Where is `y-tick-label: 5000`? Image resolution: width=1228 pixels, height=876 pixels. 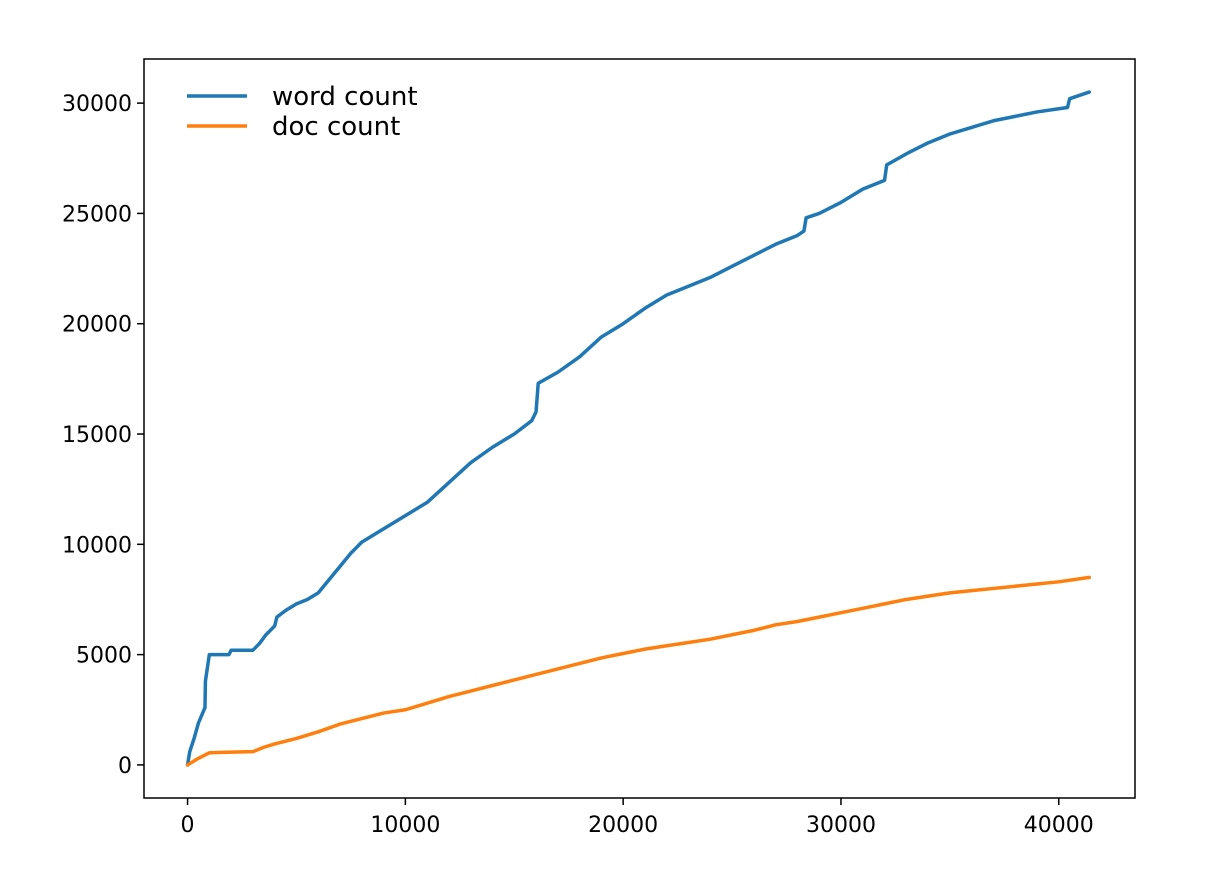
y-tick-label: 5000 is located at coordinates (104, 656).